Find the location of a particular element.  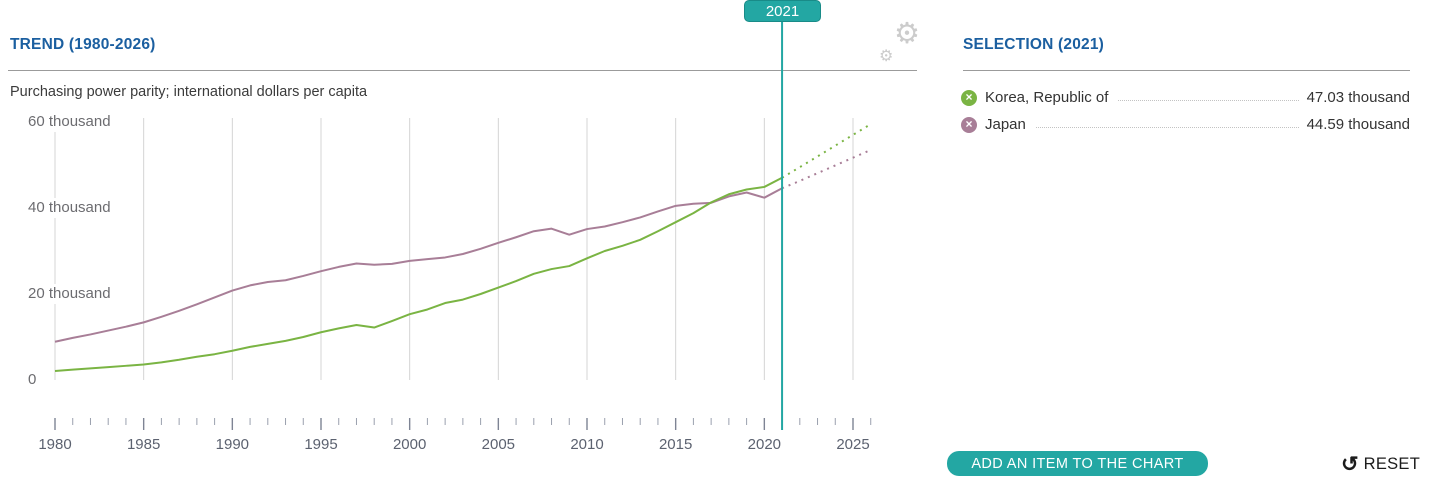

x-axis-label: 2005 is located at coordinates (498, 444).